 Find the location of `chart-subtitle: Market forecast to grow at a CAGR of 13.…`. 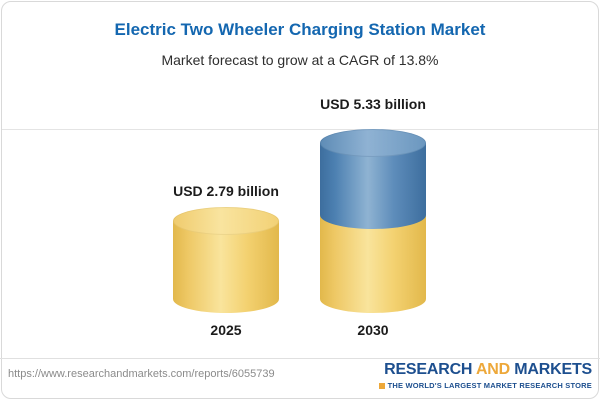

chart-subtitle: Market forecast to grow at a CAGR of 13.… is located at coordinates (300, 60).